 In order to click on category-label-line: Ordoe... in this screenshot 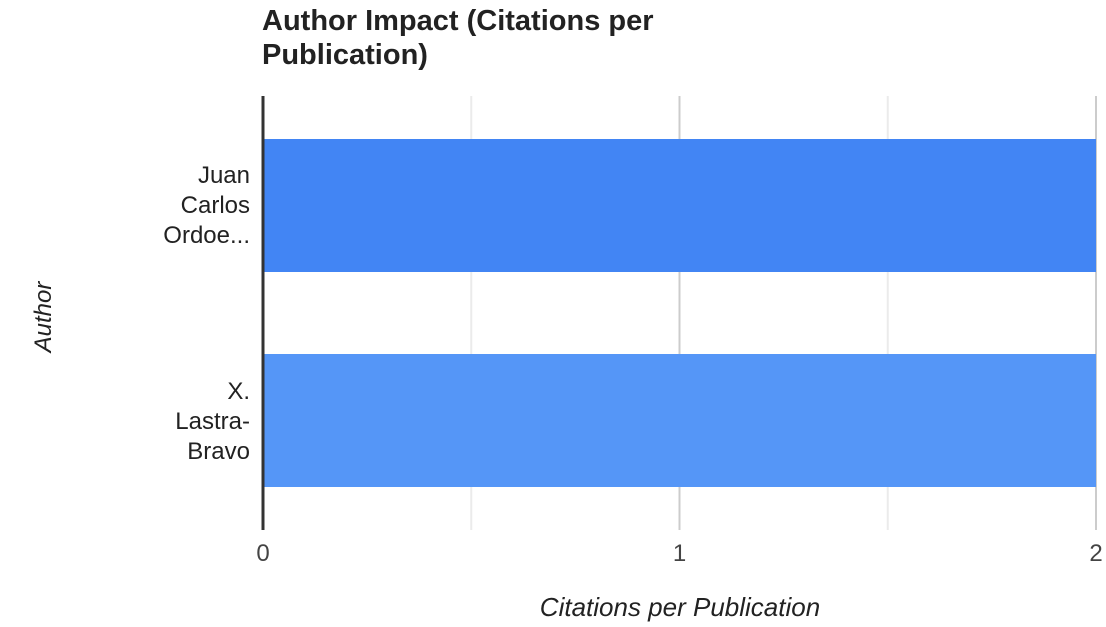, I will do `click(206, 235)`.